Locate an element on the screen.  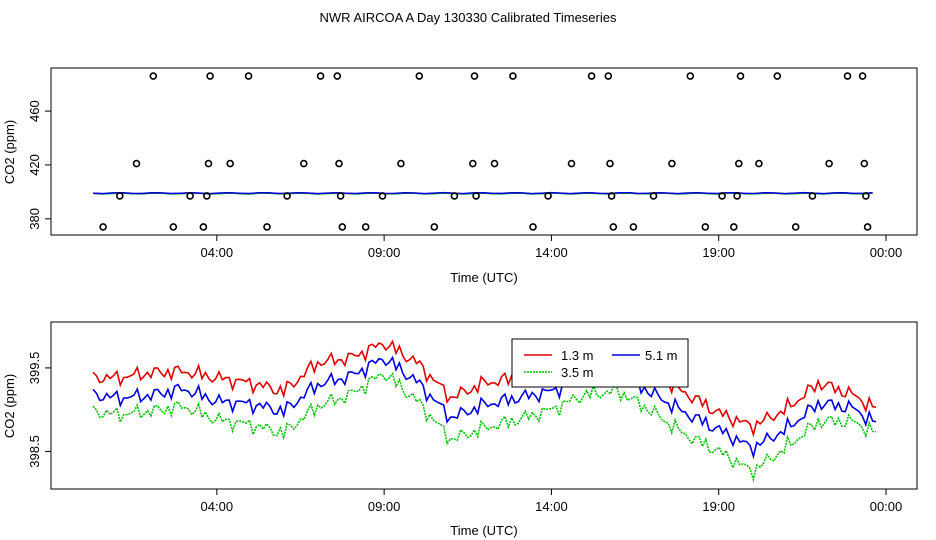
bottom-y-axis-label: CO2 (ppm) is located at coordinates (9, 406).